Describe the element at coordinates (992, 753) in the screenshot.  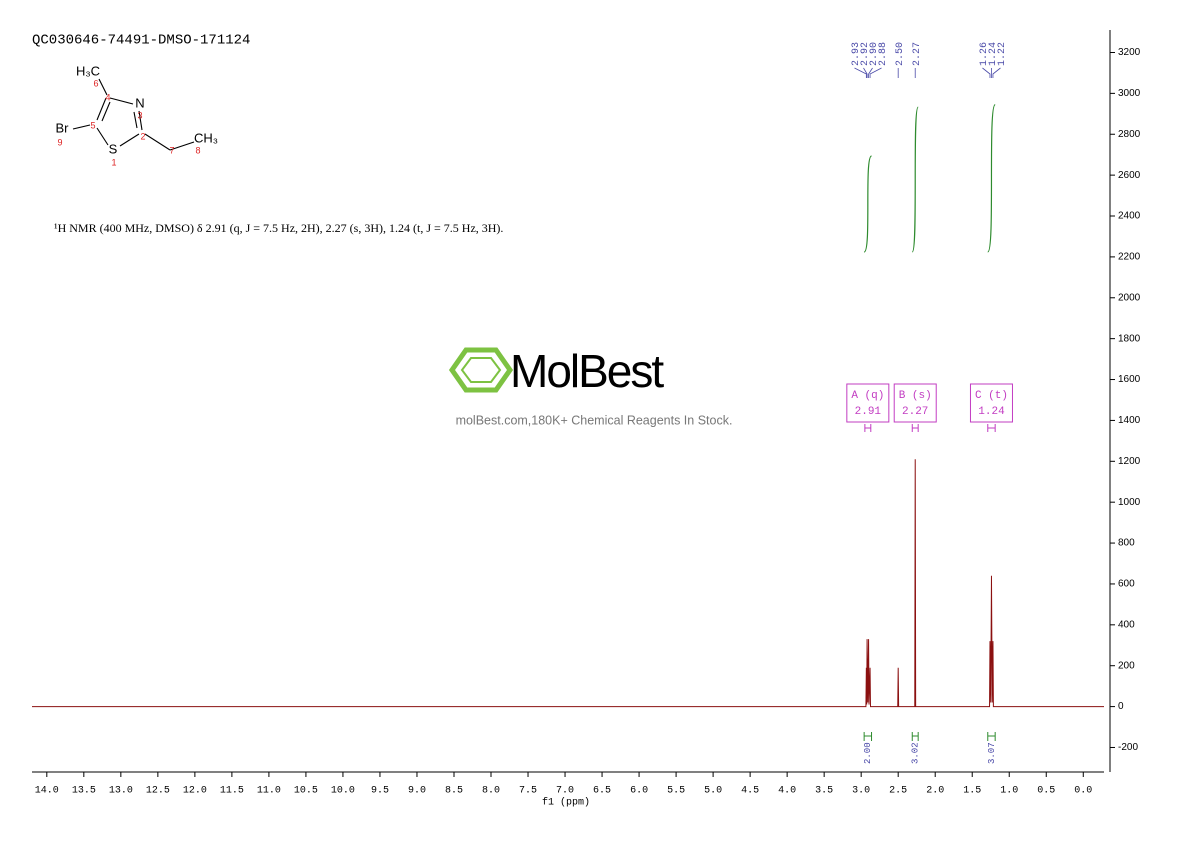
I see `integral-label: 3.07` at that location.